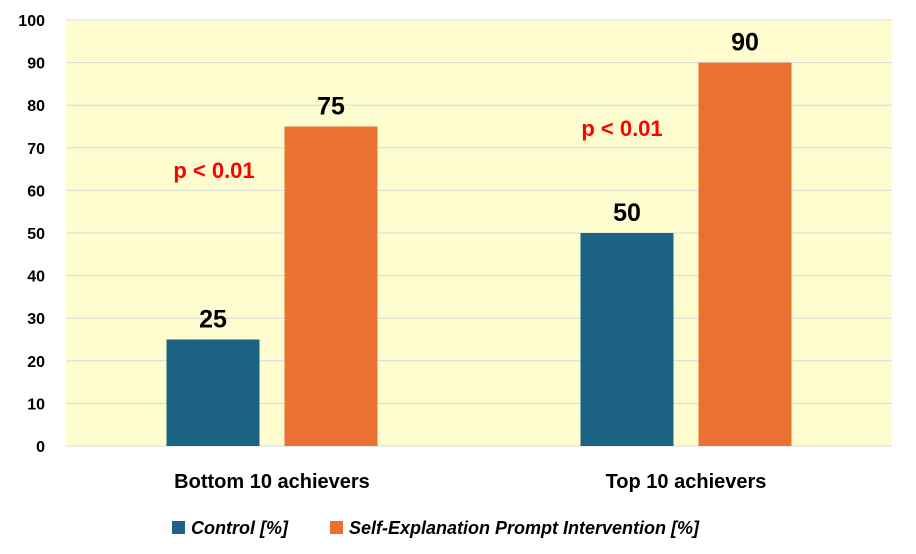 The width and height of the screenshot is (916, 554). I want to click on y-tick-label-60: 60, so click(36, 191).